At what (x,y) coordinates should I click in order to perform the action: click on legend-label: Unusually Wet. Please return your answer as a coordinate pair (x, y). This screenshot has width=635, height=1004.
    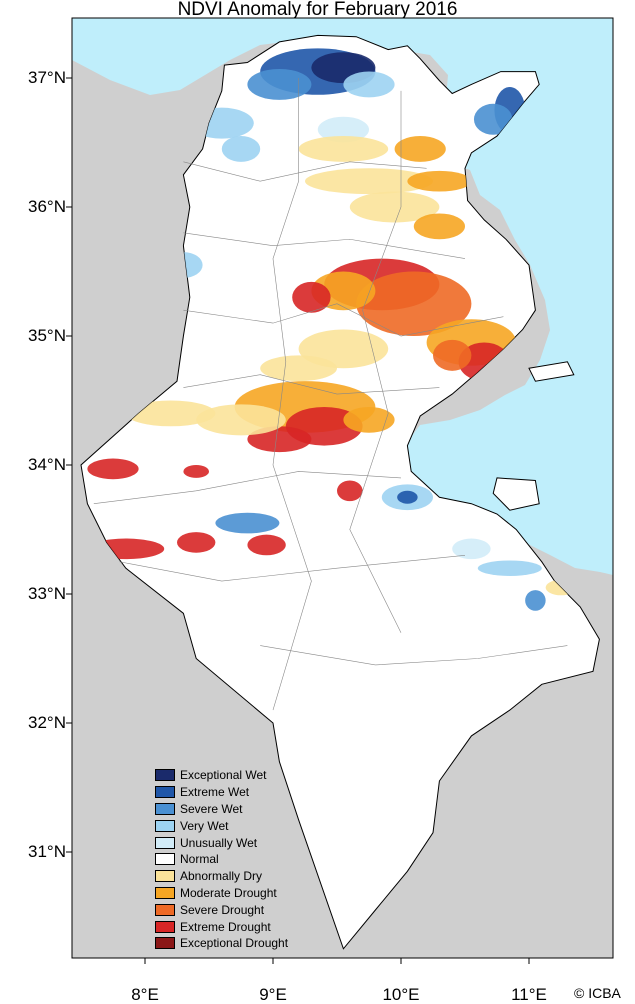
    Looking at the image, I should click on (219, 842).